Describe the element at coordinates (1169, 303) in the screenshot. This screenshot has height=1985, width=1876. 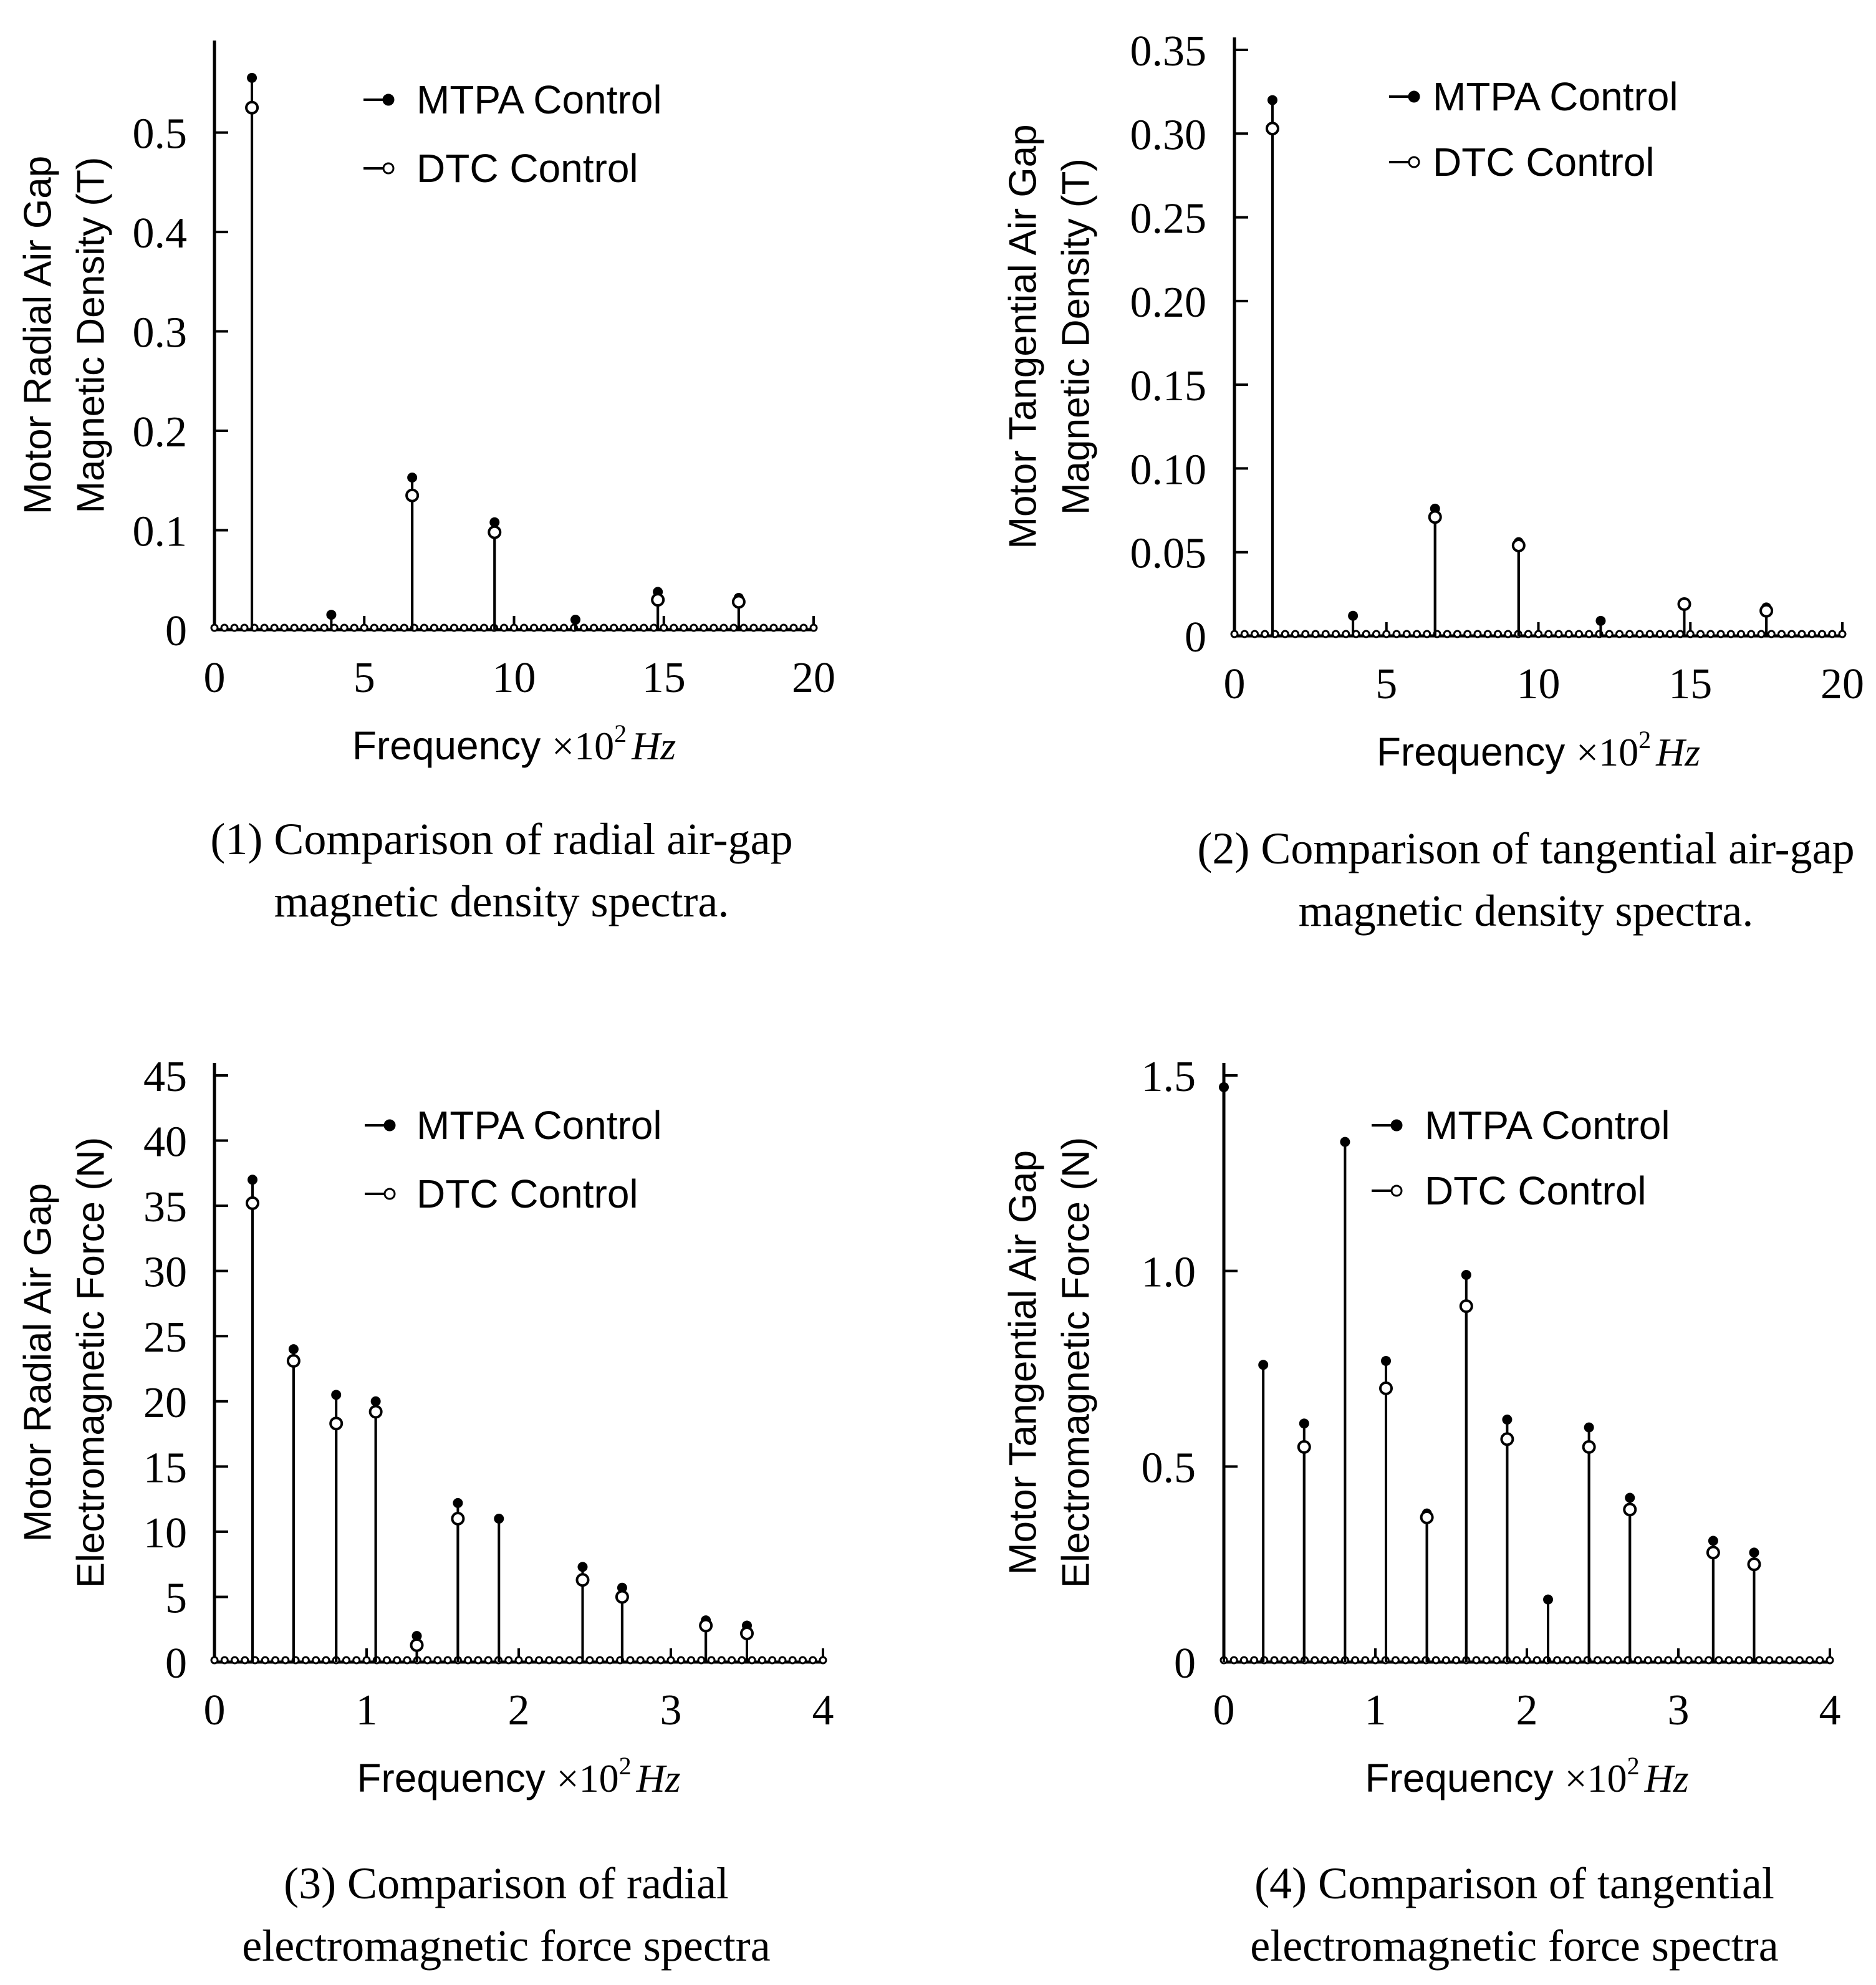
I see `y-tick-label: 0.20` at that location.